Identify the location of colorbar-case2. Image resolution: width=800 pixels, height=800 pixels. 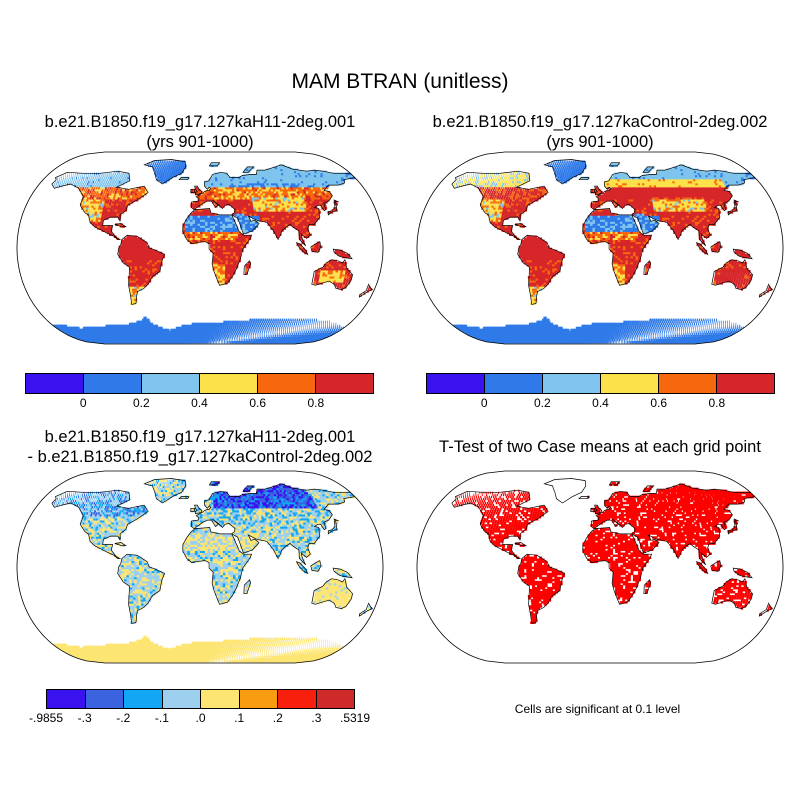
(600, 383).